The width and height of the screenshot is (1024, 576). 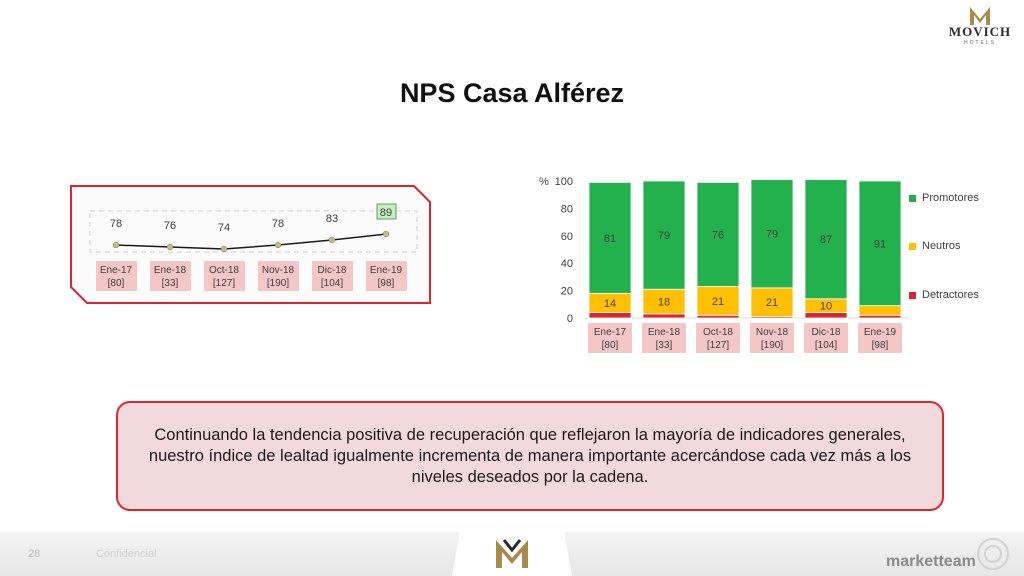 I want to click on x-sample-label: [104], so click(x=826, y=345).